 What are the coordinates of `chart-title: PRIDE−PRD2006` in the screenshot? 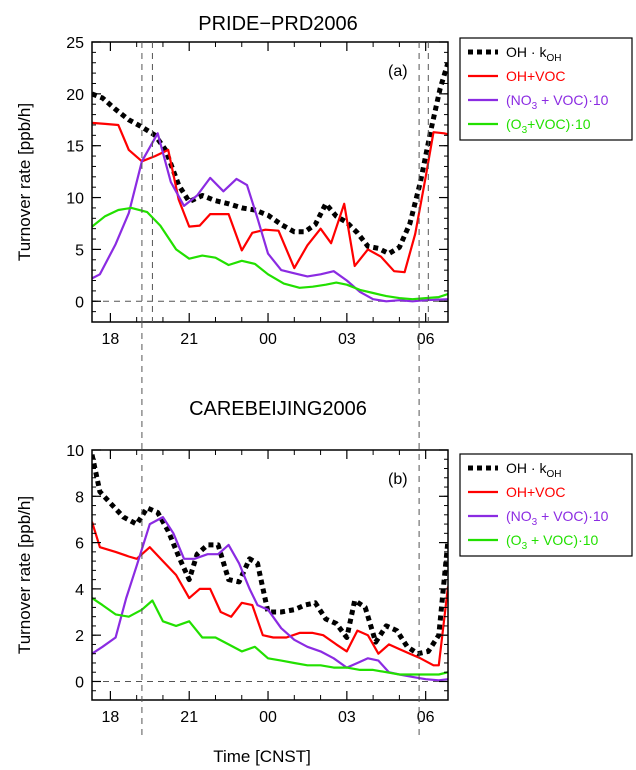 It's located at (278, 24).